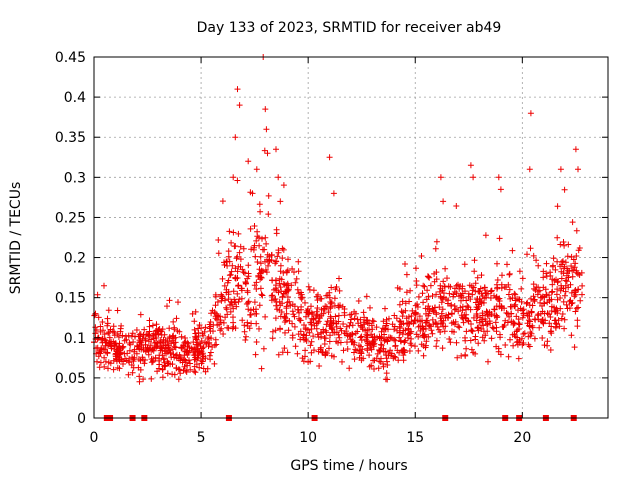 The height and width of the screenshot is (480, 640). Describe the element at coordinates (75, 339) in the screenshot. I see `y-tick-label: 0.1` at that location.